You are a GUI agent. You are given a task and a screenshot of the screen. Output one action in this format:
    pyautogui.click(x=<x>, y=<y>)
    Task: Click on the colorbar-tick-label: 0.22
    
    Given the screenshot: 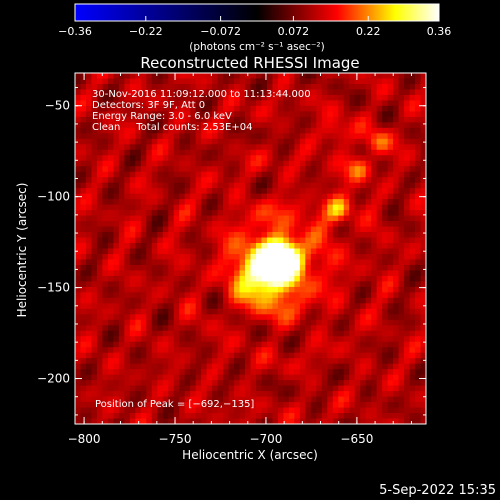 What is the action you would take?
    pyautogui.click(x=368, y=31)
    